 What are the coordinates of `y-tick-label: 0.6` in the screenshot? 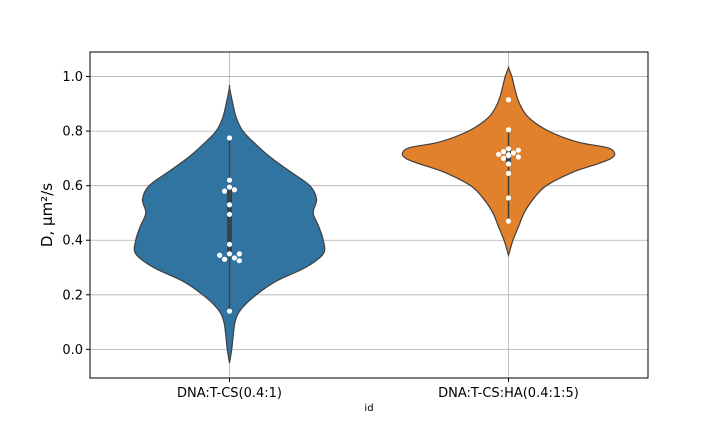 It's located at (72, 186).